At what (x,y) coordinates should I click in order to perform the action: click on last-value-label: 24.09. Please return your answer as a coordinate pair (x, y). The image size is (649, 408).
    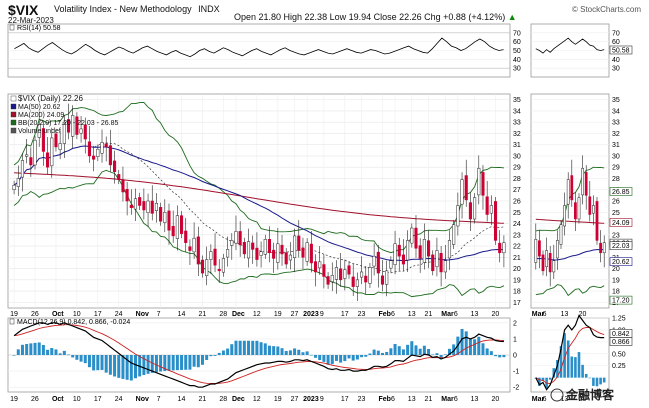
    Looking at the image, I should click on (621, 223).